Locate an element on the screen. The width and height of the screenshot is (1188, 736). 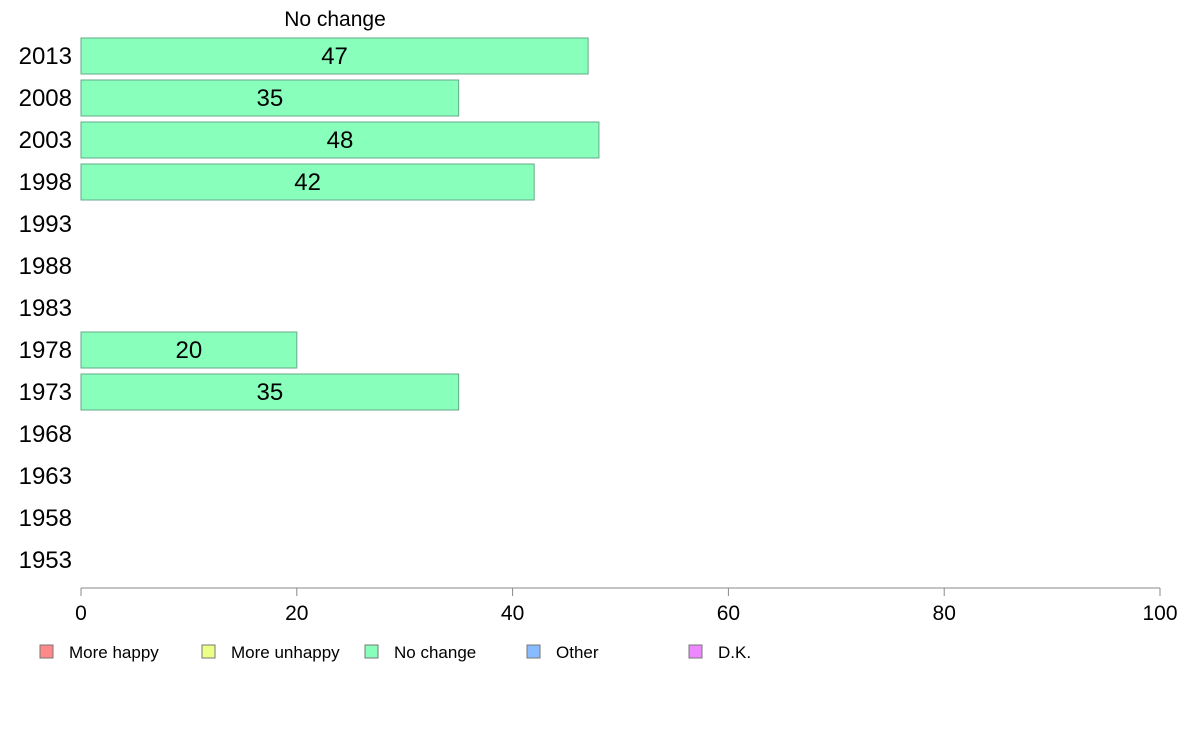
x-tick-label: 40 is located at coordinates (512, 613).